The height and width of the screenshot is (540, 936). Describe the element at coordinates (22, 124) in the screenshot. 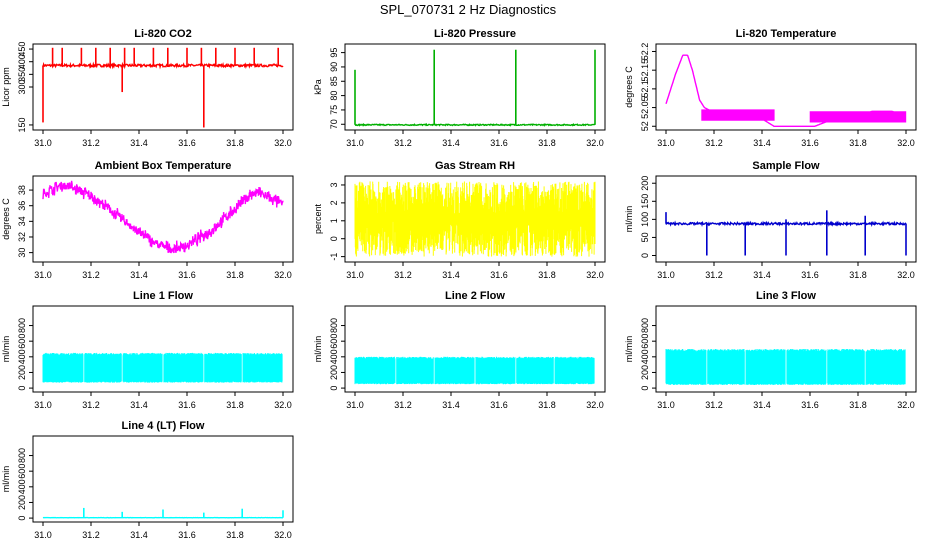

I see `y-tick-label: 150` at that location.